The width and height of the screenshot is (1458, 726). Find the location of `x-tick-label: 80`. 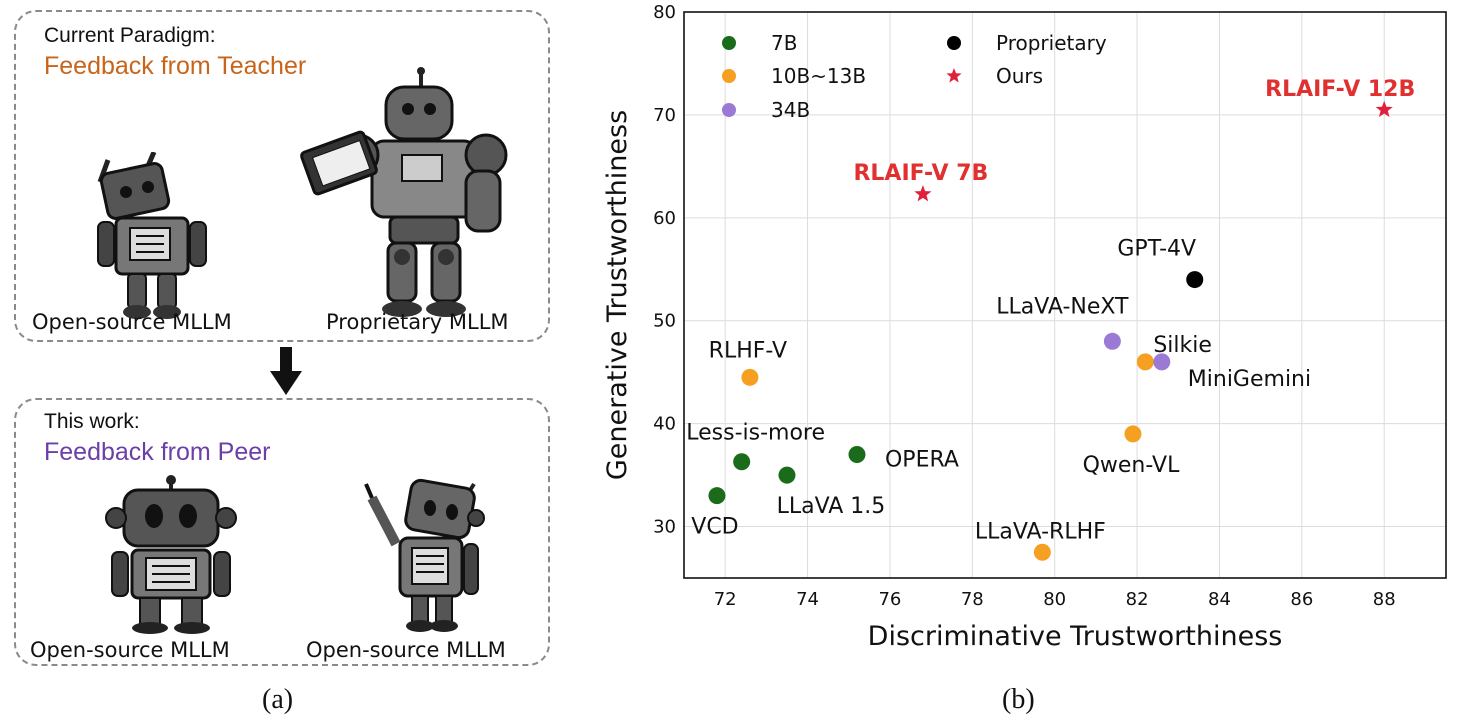

x-tick-label: 80 is located at coordinates (1054, 599).